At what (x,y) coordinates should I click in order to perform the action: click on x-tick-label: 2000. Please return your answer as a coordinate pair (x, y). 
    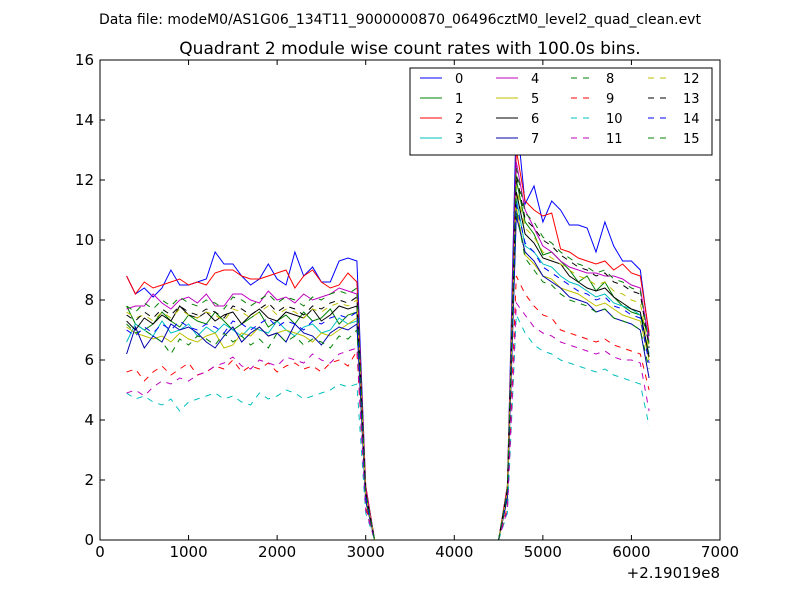
    Looking at the image, I should click on (277, 552).